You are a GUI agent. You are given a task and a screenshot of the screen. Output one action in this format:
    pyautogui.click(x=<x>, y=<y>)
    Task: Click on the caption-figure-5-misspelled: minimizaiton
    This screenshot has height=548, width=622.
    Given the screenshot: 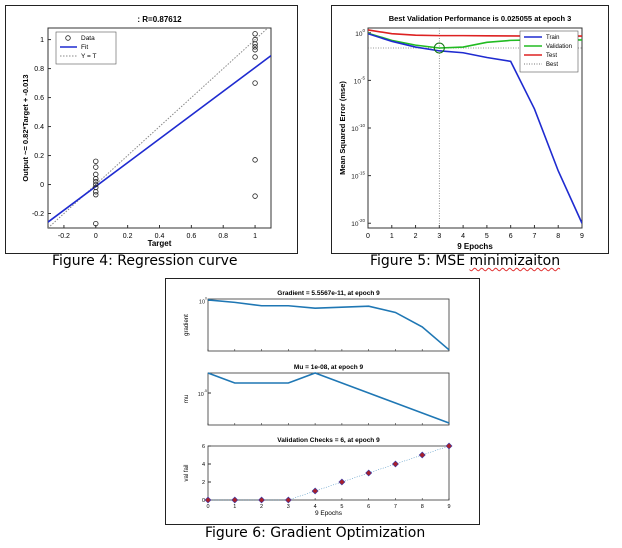 What is the action you would take?
    pyautogui.click(x=515, y=261)
    